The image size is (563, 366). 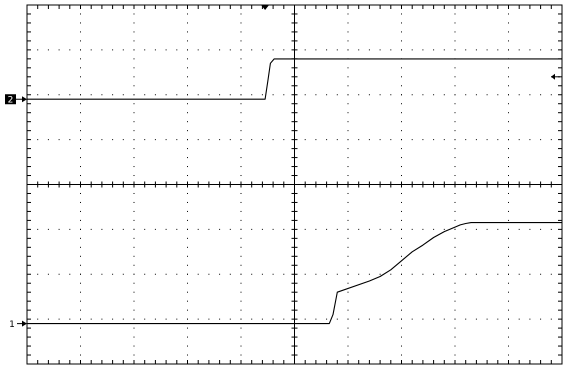 I want to click on channel-marker-2: 2, so click(x=16, y=100).